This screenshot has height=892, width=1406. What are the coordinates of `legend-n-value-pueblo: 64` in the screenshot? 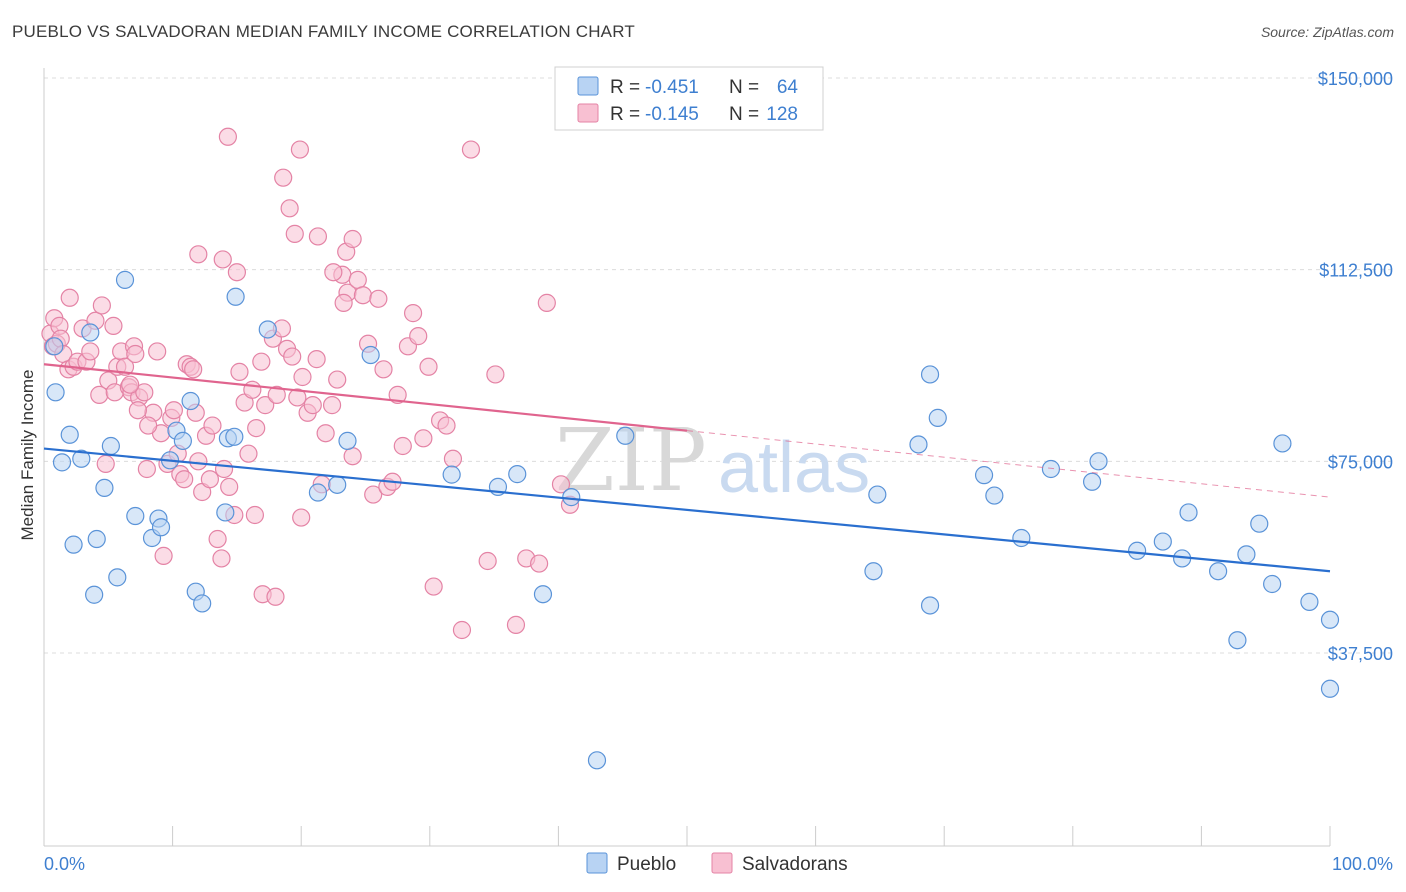 It's located at (788, 87).